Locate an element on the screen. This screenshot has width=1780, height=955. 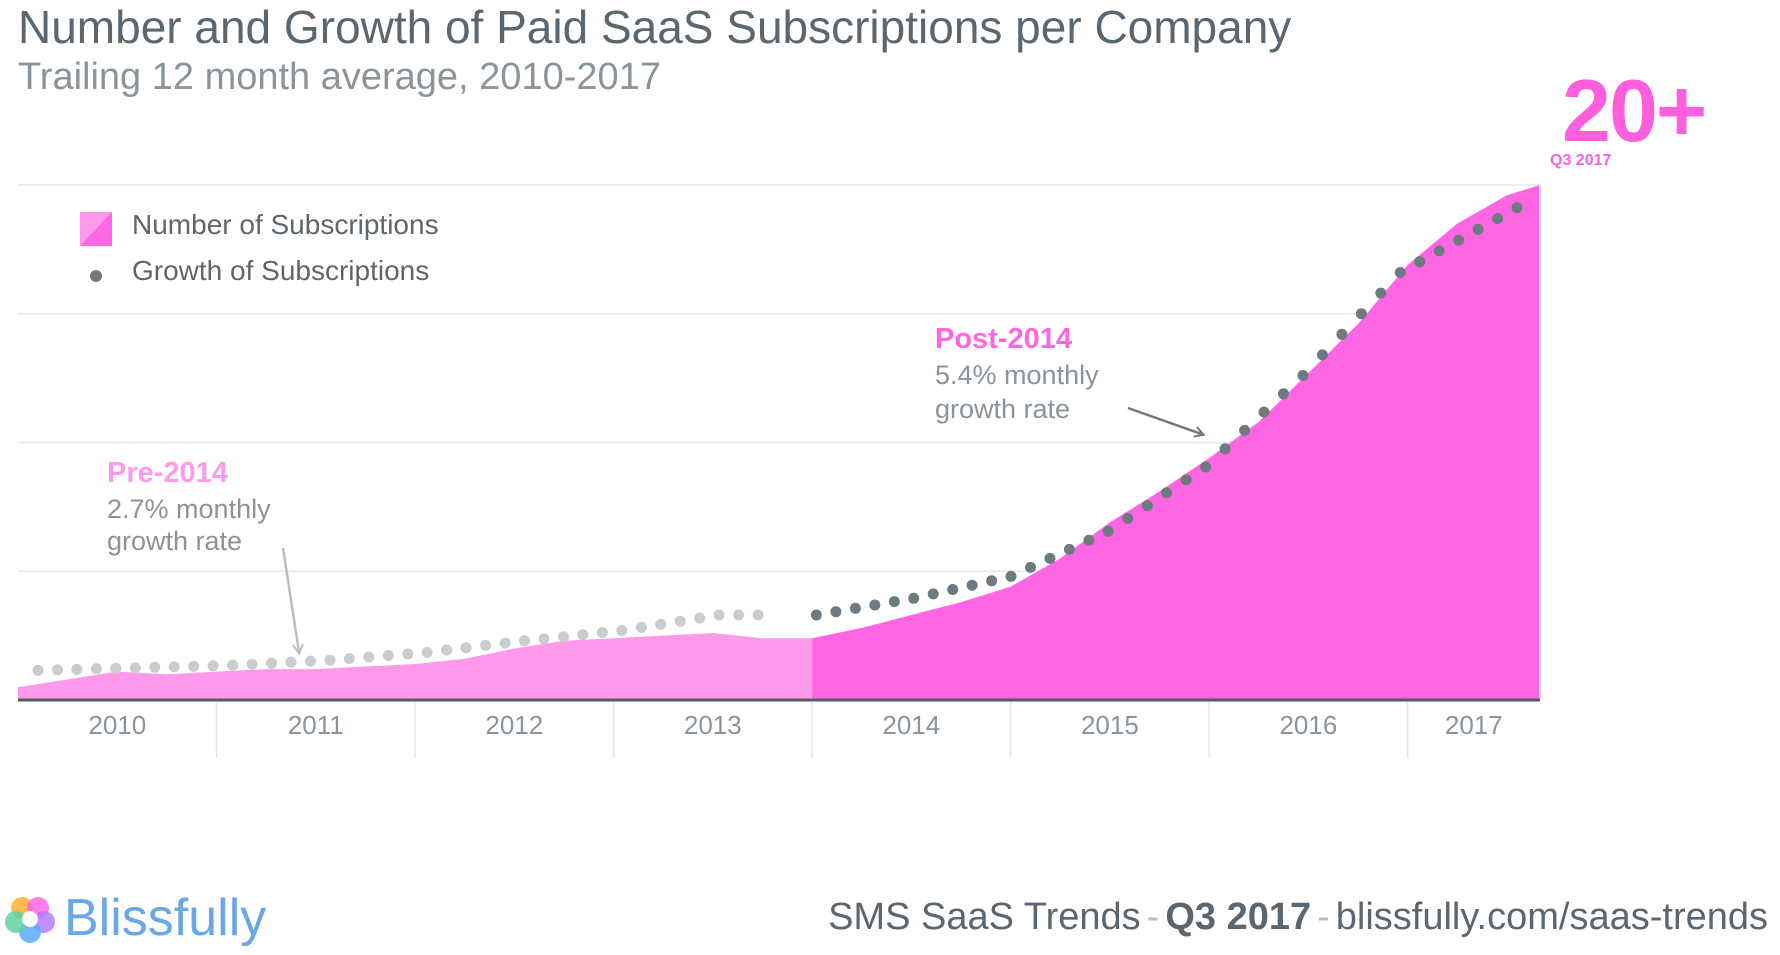
x-tick-label: 2010 is located at coordinates (117, 725).